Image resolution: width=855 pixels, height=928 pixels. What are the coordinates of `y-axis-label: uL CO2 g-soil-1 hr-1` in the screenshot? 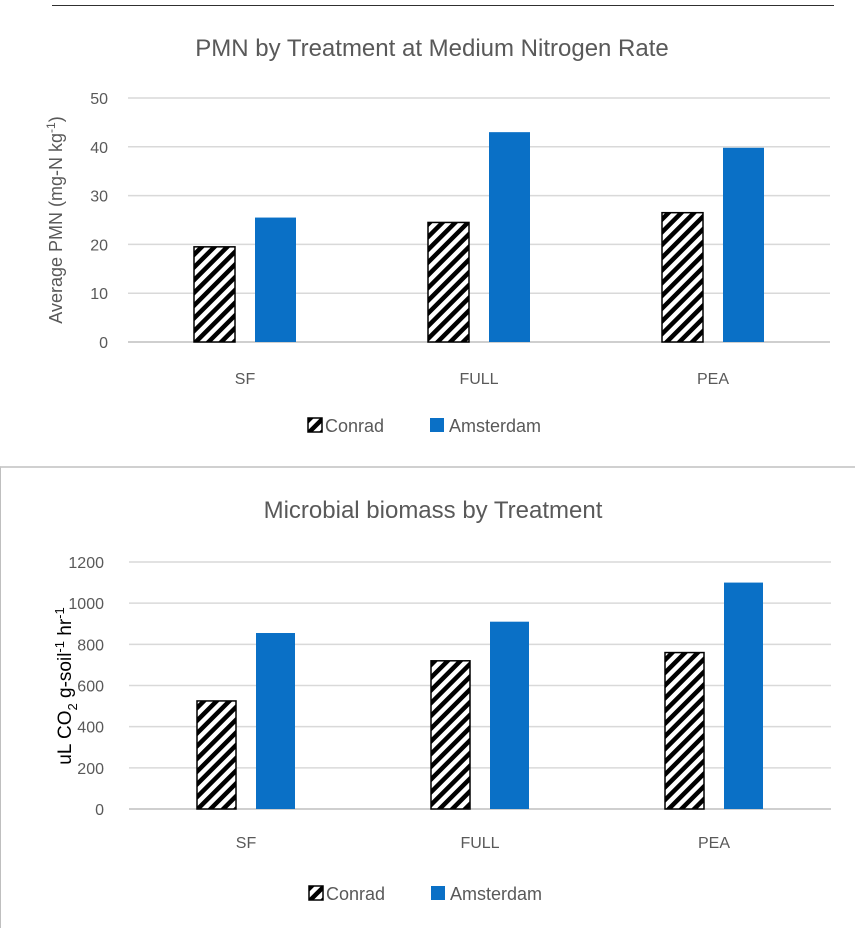 It's located at (66, 685).